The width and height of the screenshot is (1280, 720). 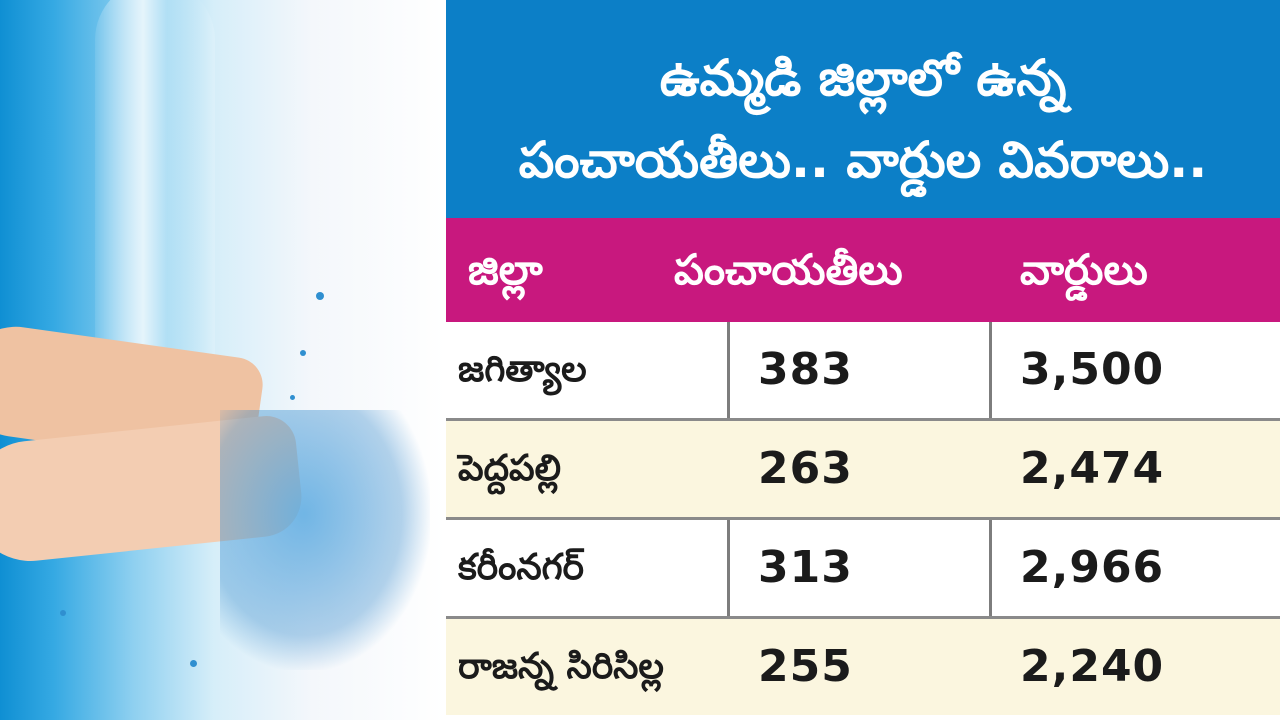 I want to click on table-row: జగిత్యాల 383 3,500, so click(x=863, y=370).